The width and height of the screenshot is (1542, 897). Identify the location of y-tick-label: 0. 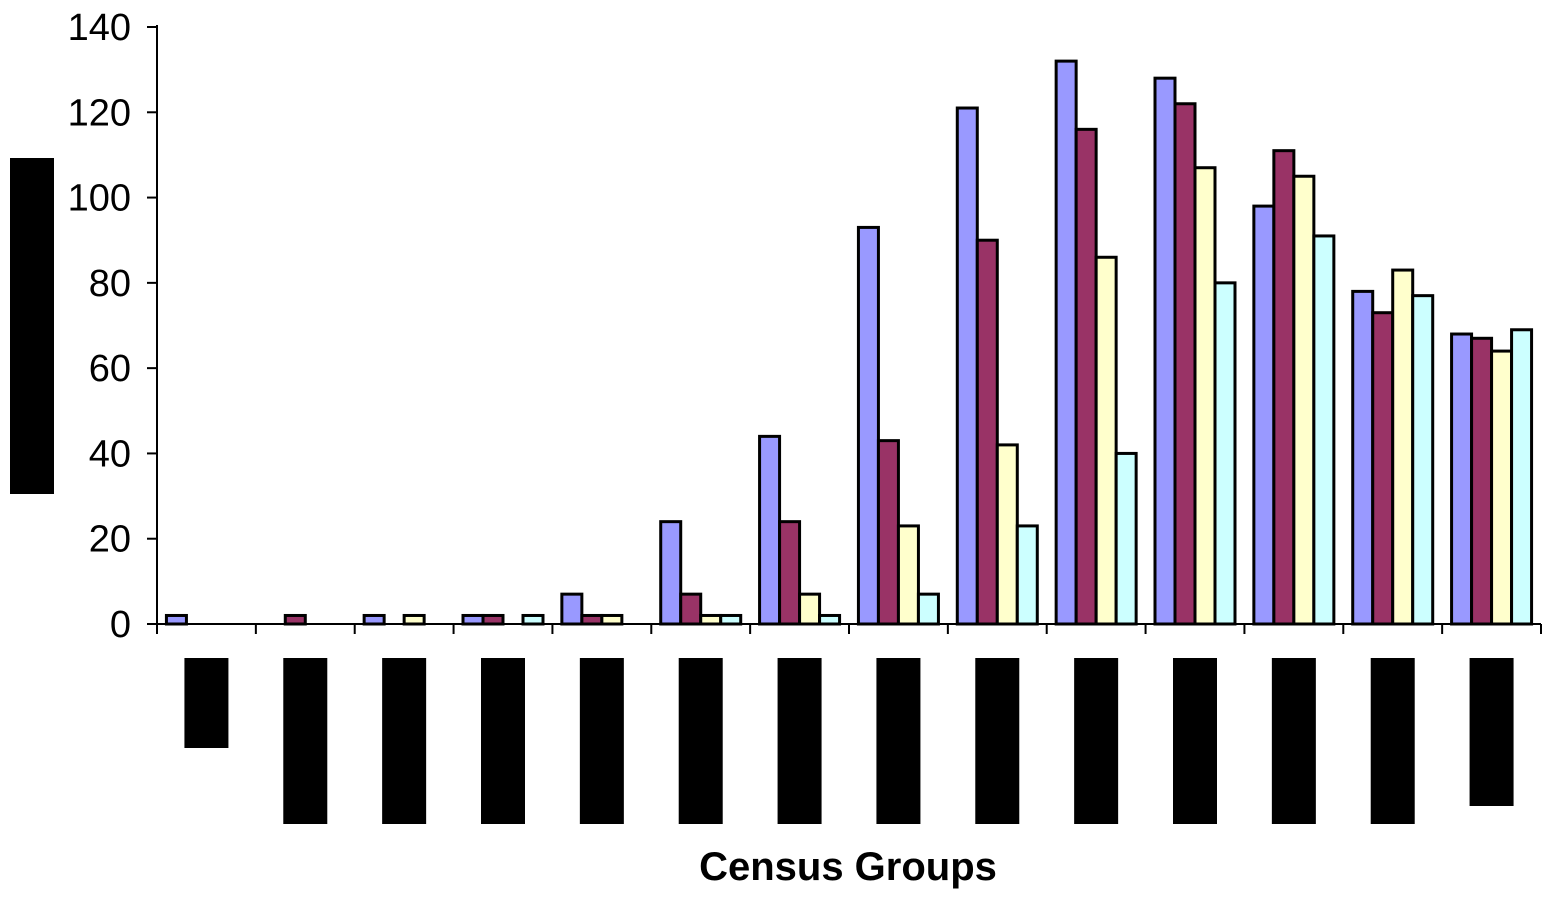
(120, 625).